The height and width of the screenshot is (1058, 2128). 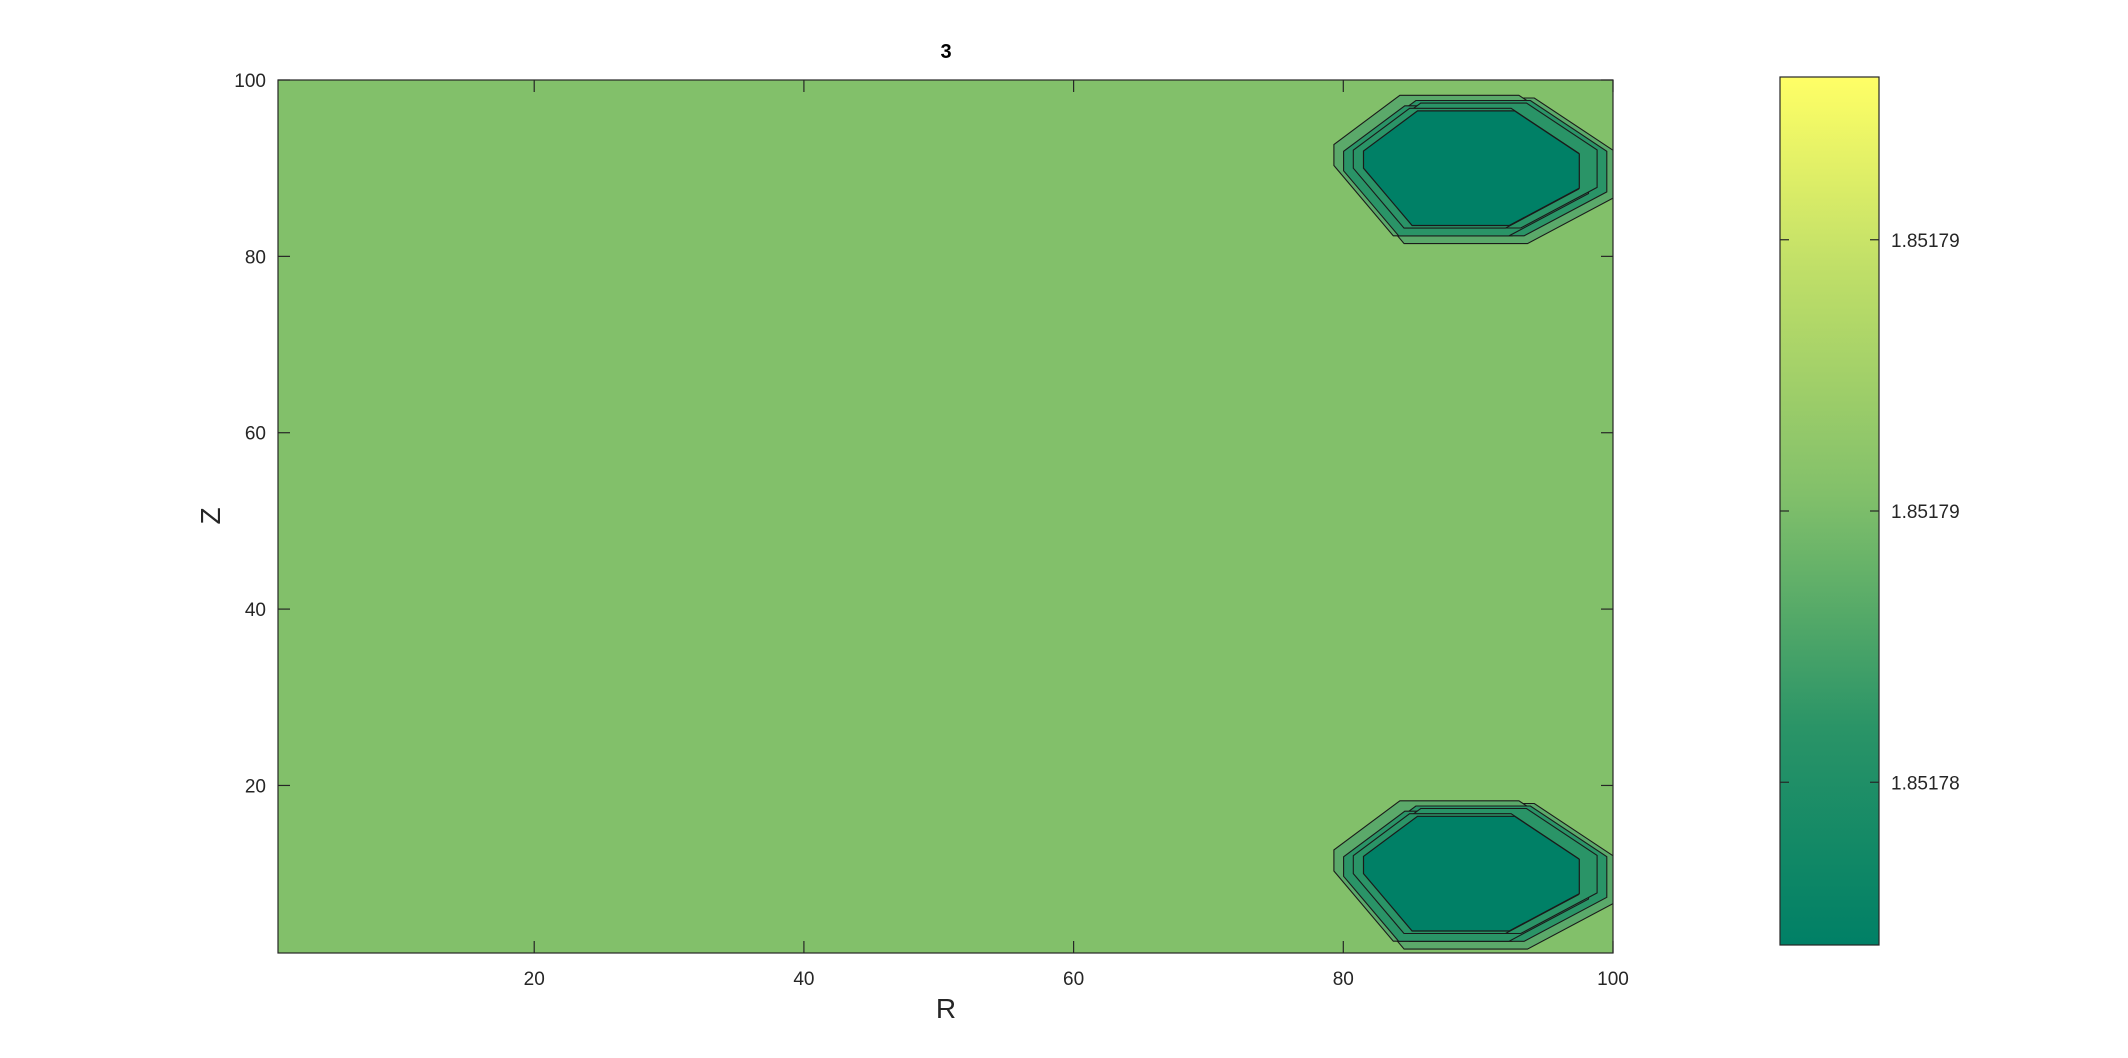 What do you see at coordinates (945, 52) in the screenshot?
I see `chart-title: 3` at bounding box center [945, 52].